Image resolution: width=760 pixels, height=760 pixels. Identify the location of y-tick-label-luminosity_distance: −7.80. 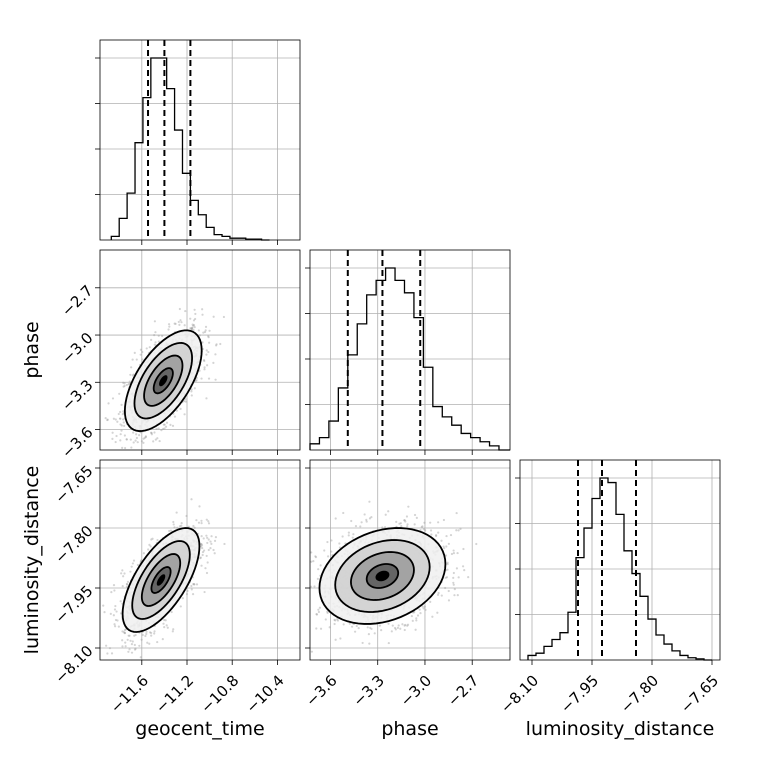
(73, 544).